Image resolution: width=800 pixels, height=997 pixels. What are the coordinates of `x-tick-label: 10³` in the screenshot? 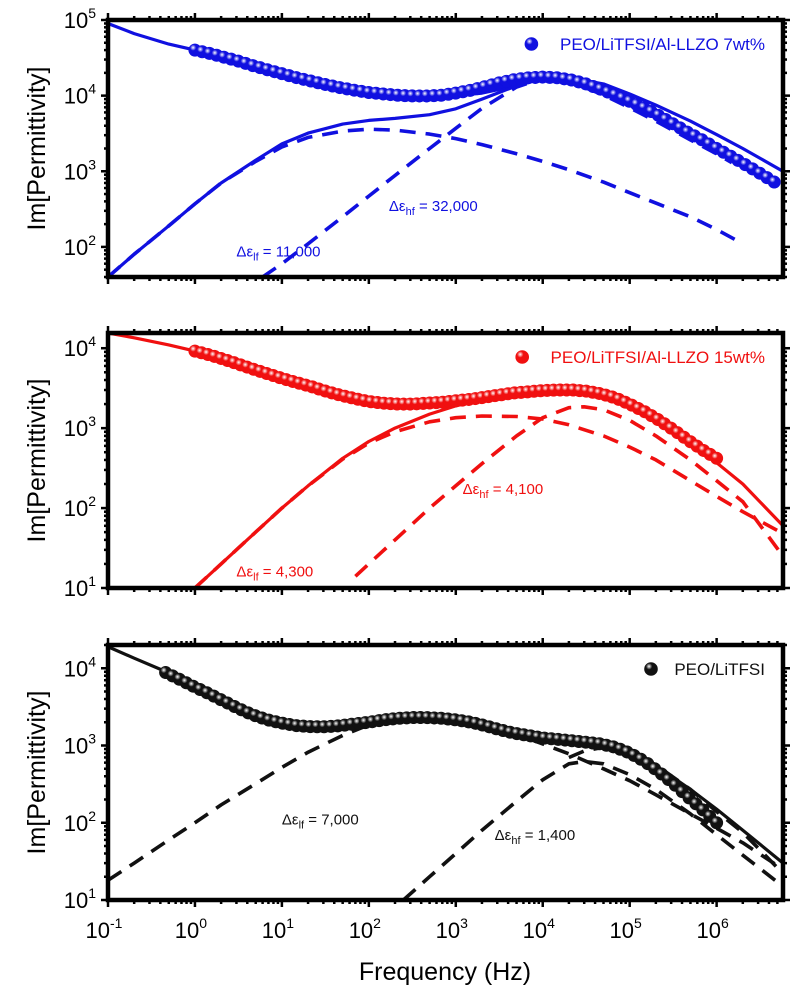 It's located at (452, 929).